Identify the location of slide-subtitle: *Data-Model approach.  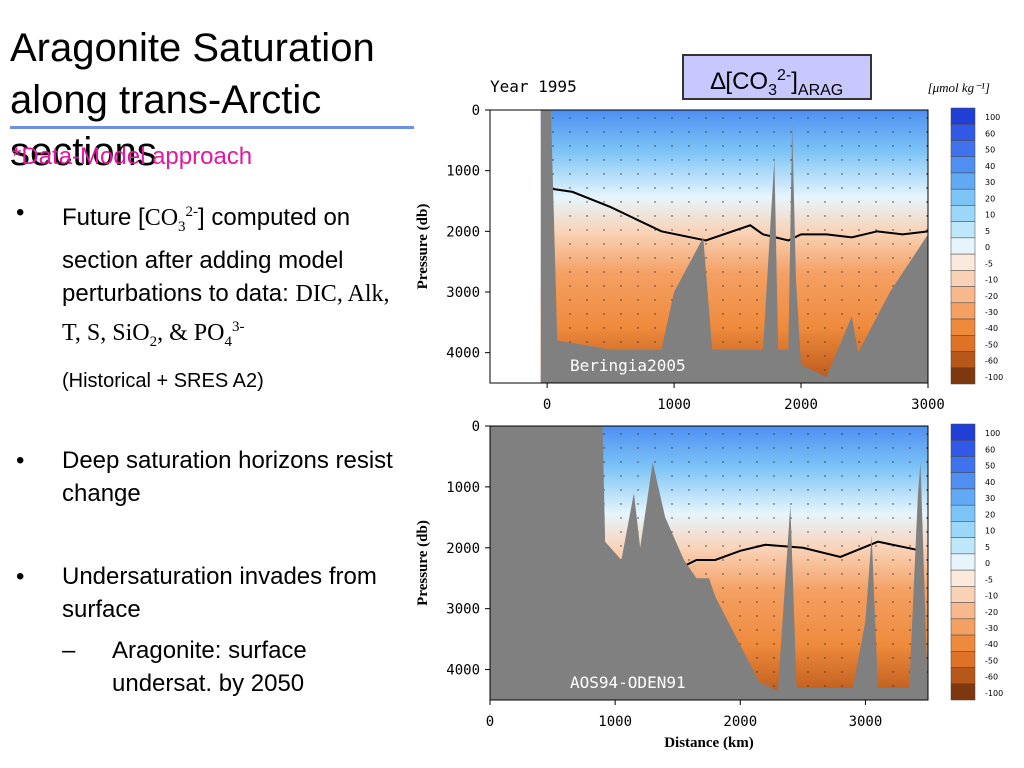
(132, 156).